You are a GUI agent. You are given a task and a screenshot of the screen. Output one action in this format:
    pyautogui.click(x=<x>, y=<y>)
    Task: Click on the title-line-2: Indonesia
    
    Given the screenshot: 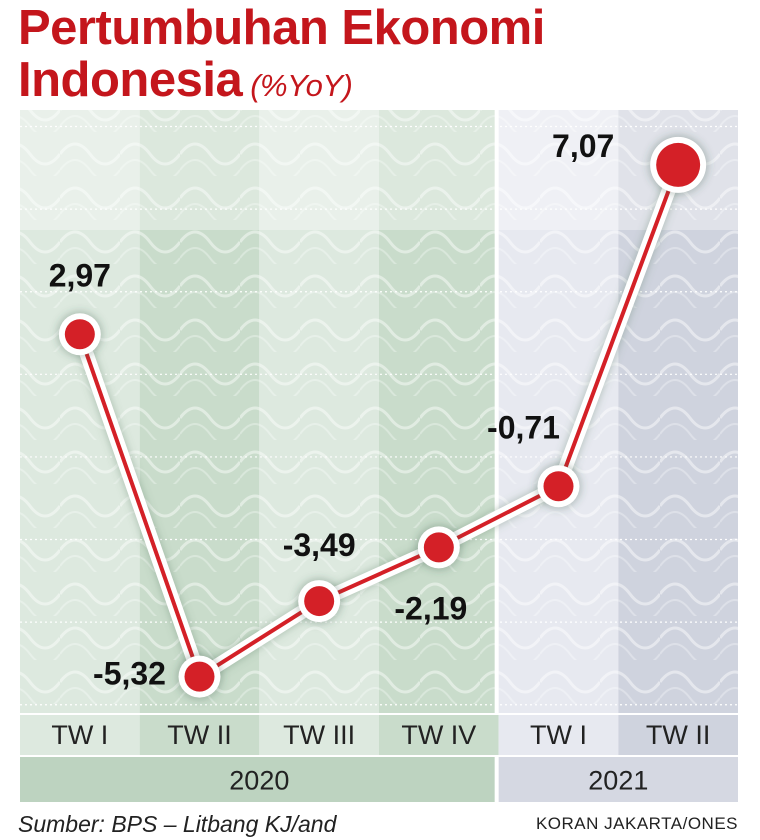 What is the action you would take?
    pyautogui.click(x=130, y=80)
    